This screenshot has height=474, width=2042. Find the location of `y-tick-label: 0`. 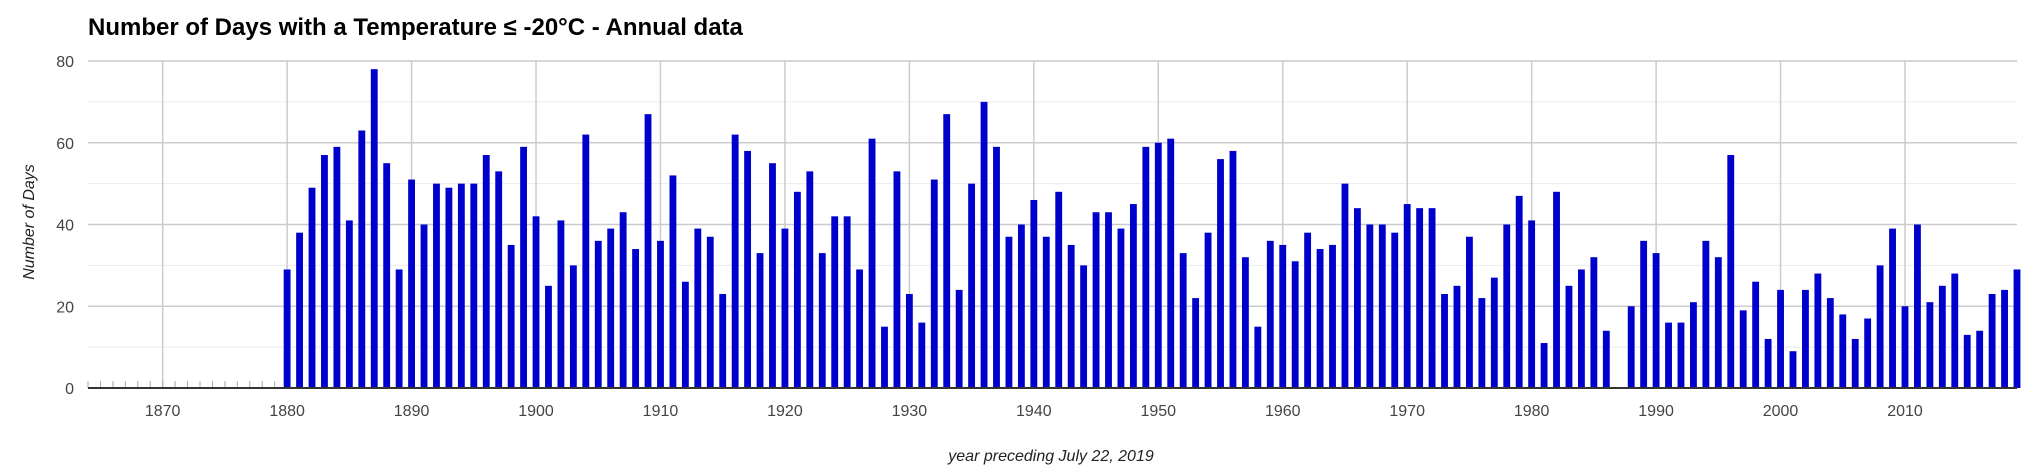

y-tick-label: 0 is located at coordinates (69, 389).